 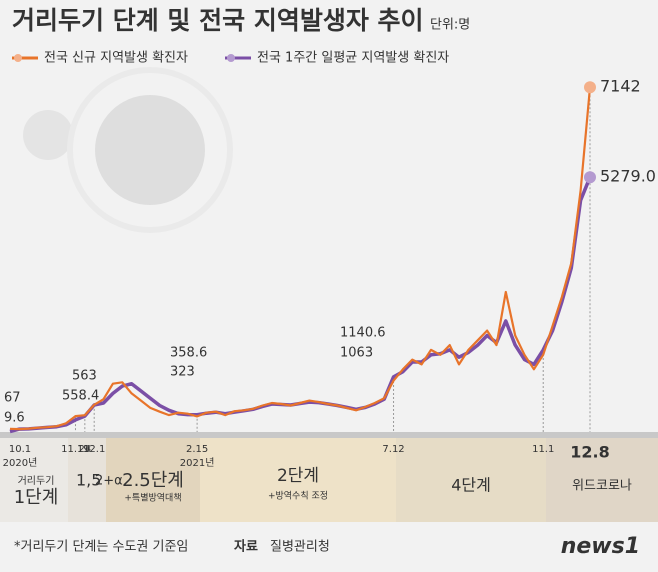 I want to click on phase-label: 1,5, so click(x=88, y=480).